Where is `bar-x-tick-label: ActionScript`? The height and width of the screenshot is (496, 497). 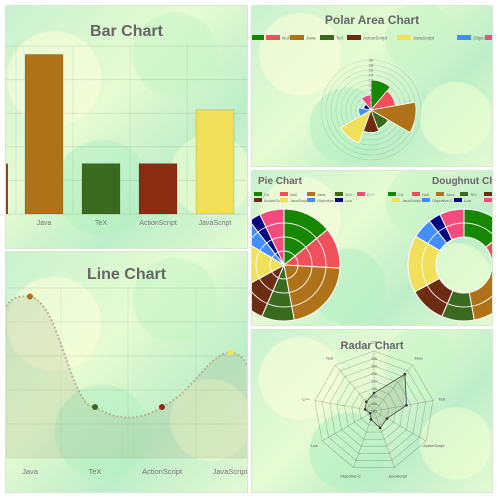
bar-x-tick-label: ActionScript is located at coordinates (157, 223).